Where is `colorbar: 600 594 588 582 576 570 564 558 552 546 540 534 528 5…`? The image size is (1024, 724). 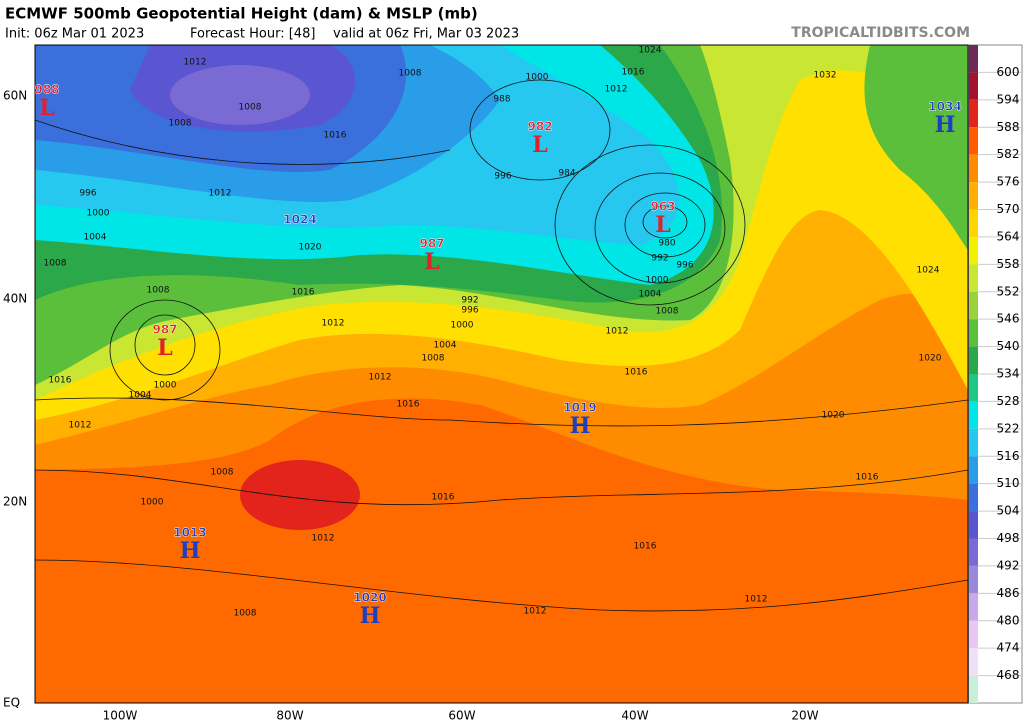
colorbar: 600 594 588 582 576 570 564 558 552 546 540 534 528 5… is located at coordinates (995, 374).